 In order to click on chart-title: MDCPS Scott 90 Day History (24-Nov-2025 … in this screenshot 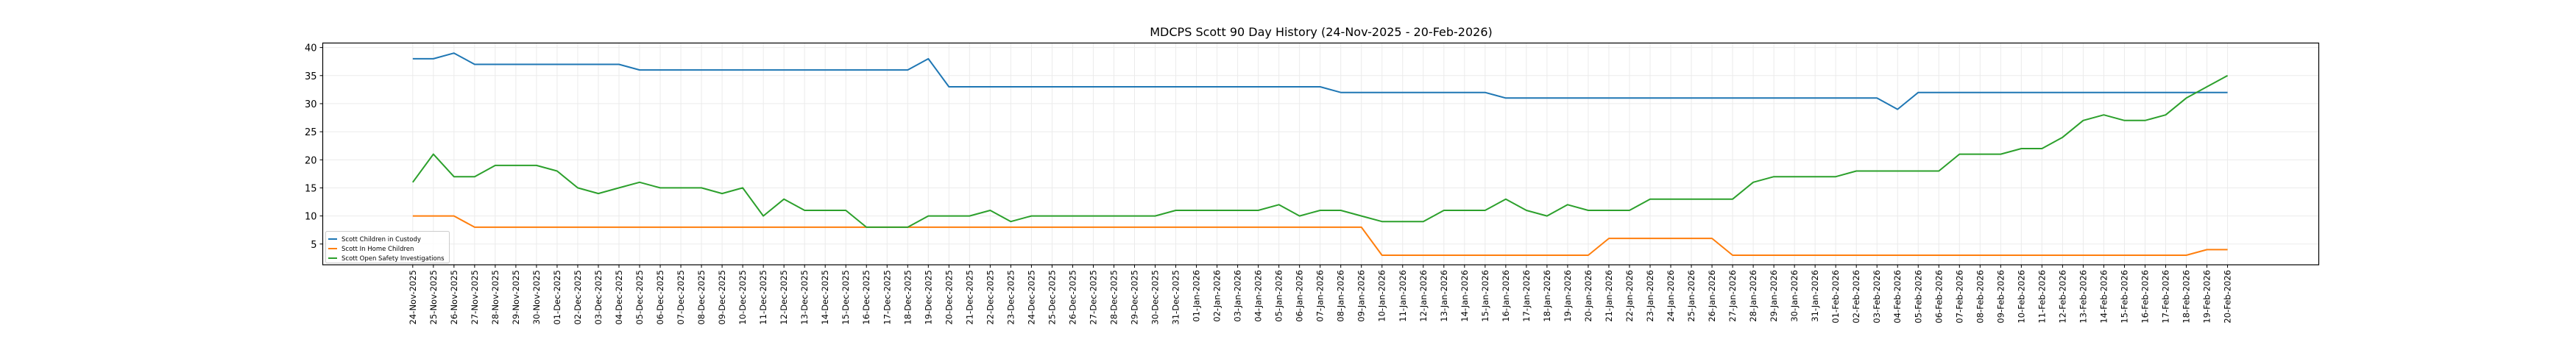, I will do `click(1321, 32)`.